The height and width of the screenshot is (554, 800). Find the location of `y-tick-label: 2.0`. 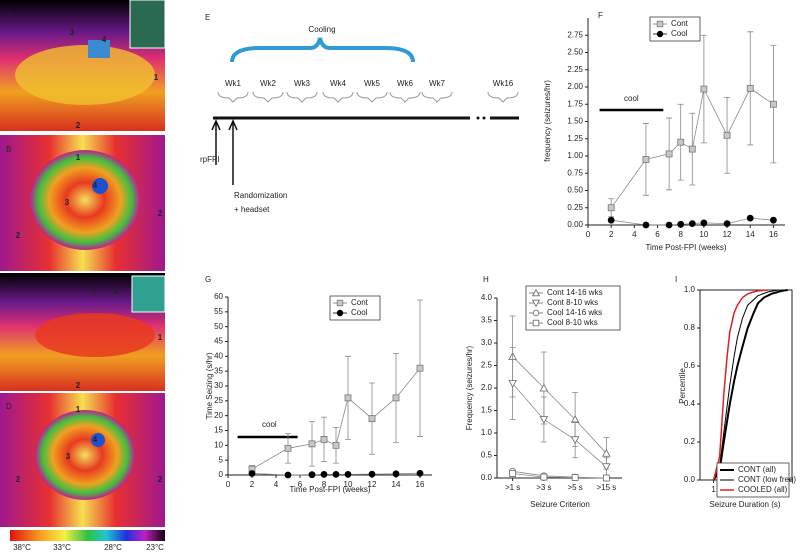

y-tick-label: 2.0 is located at coordinates (487, 387).